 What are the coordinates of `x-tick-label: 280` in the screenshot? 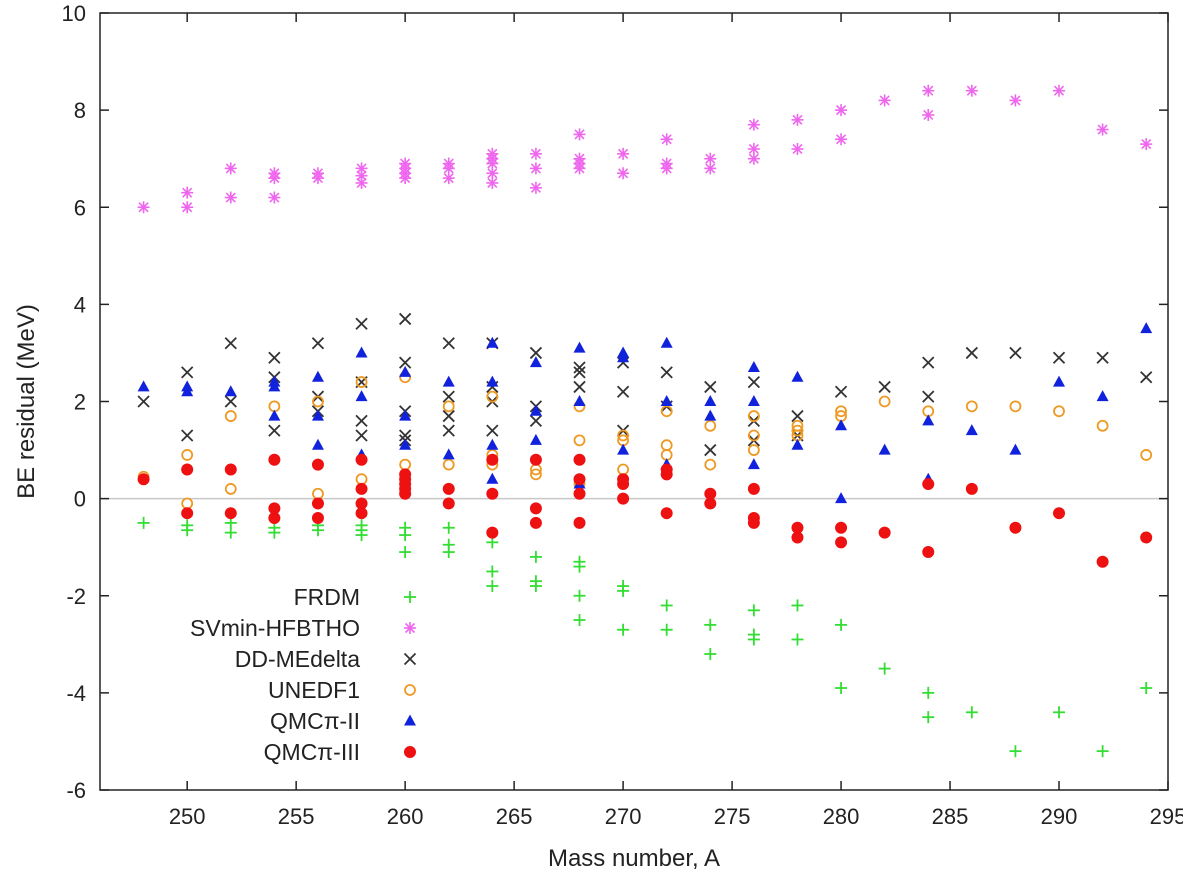 It's located at (841, 816).